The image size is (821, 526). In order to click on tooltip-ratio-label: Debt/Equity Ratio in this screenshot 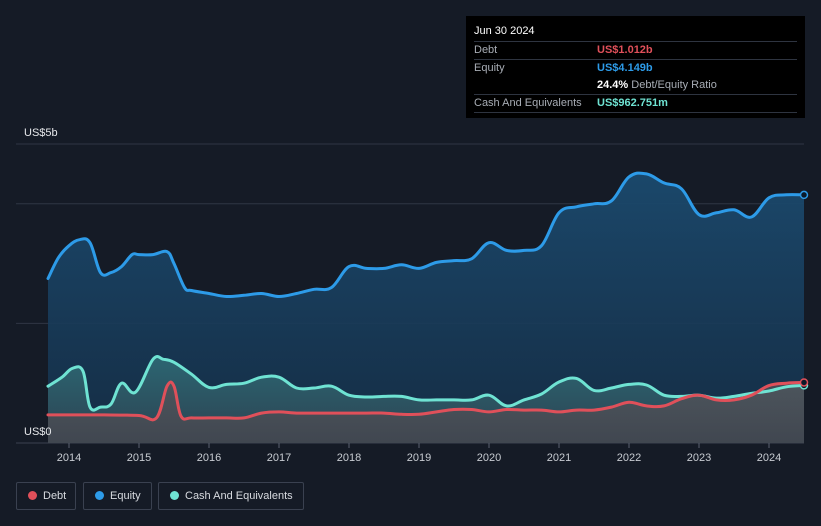, I will do `click(674, 85)`.